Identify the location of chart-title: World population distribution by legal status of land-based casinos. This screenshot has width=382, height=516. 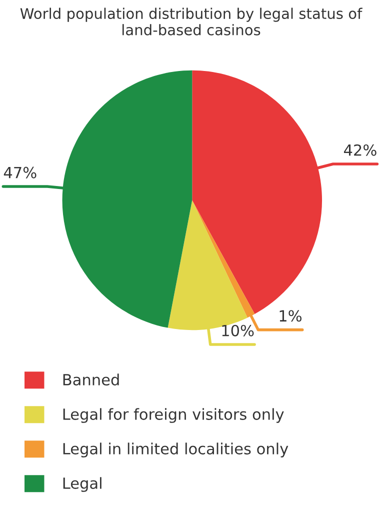
(191, 22).